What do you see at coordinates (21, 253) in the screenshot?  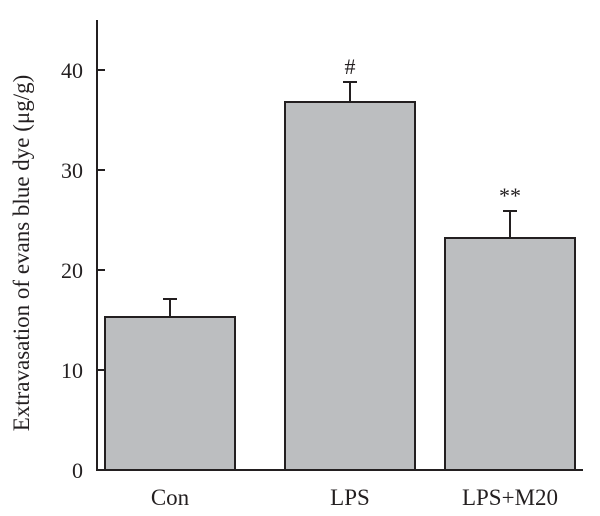 I see `y-axis-title: Extravasation of evans blue dye (μg/g)` at bounding box center [21, 253].